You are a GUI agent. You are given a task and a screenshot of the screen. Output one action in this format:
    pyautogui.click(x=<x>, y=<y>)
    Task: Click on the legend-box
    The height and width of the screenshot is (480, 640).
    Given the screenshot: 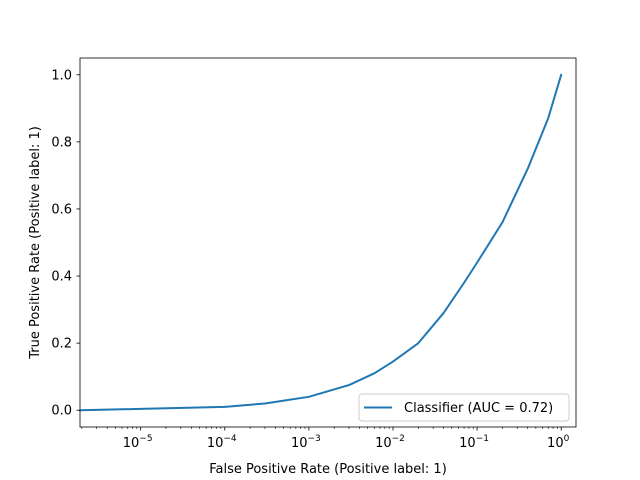 What is the action you would take?
    pyautogui.click(x=464, y=407)
    